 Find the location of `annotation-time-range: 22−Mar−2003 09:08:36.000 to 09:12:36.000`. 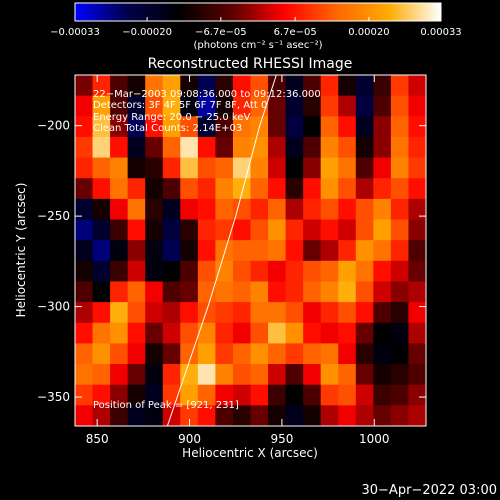

annotation-time-range: 22−Mar−2003 09:08:36.000 to 09:12:36.000 is located at coordinates (207, 94).